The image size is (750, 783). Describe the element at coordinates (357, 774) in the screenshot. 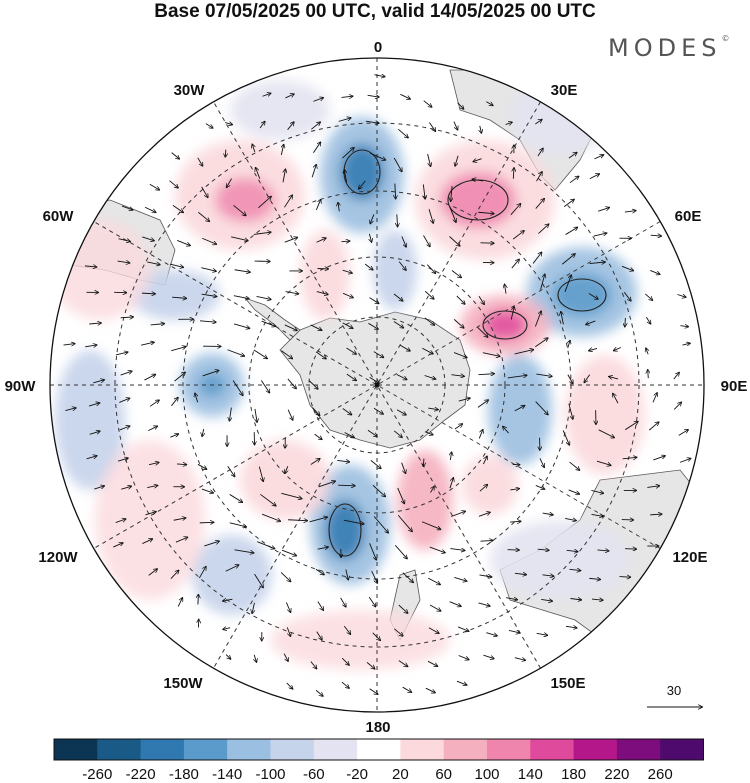

I see `colorbar-tick-label: -20` at that location.